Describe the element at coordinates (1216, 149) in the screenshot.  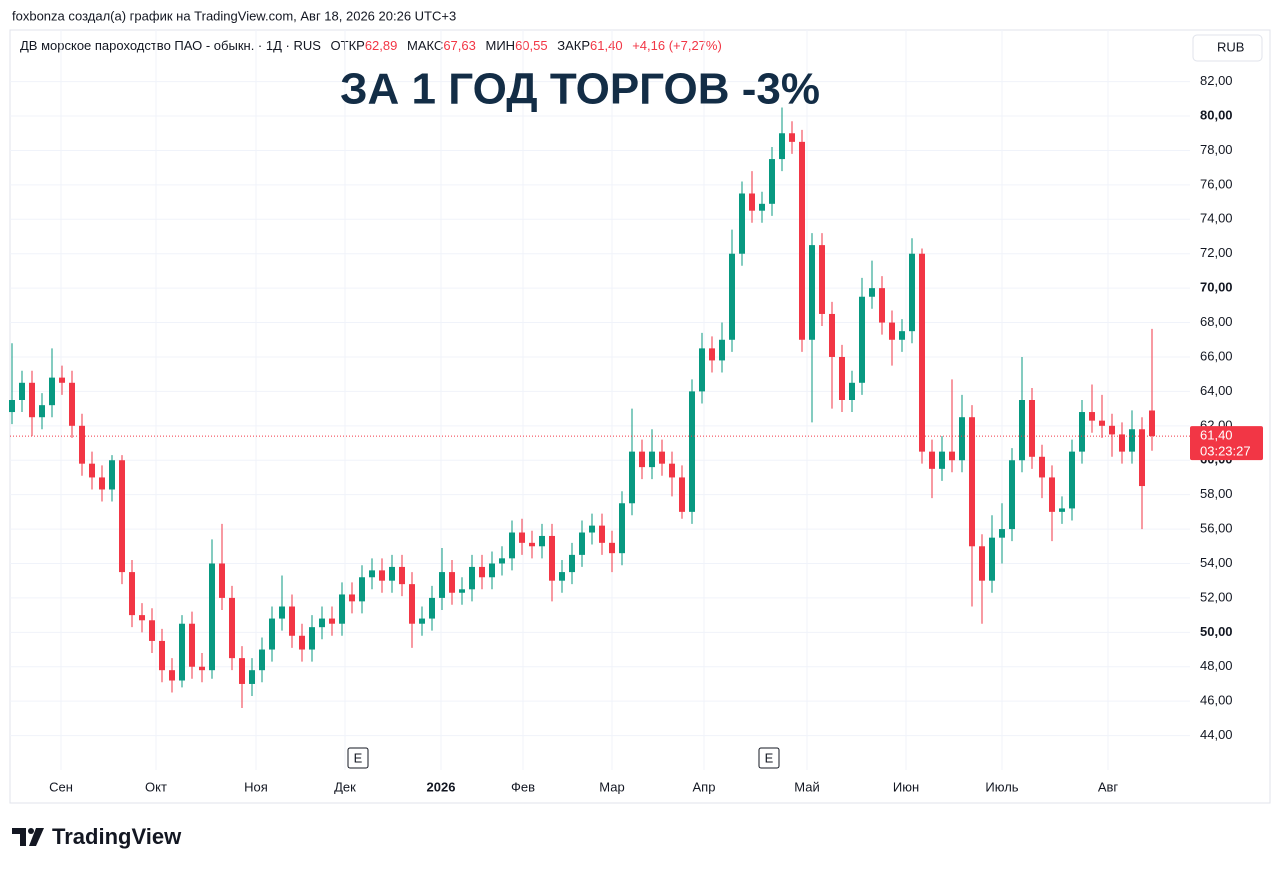
I see `y-tick-label: 78,00` at that location.